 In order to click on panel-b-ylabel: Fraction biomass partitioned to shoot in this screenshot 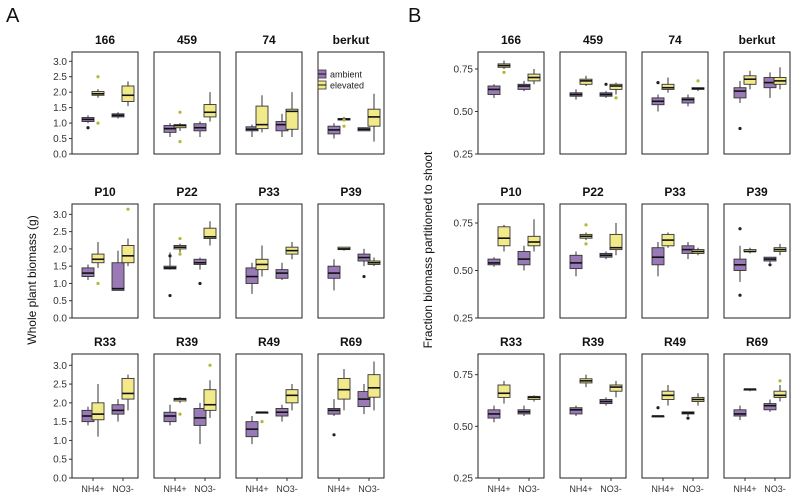, I will do `click(428, 249)`.